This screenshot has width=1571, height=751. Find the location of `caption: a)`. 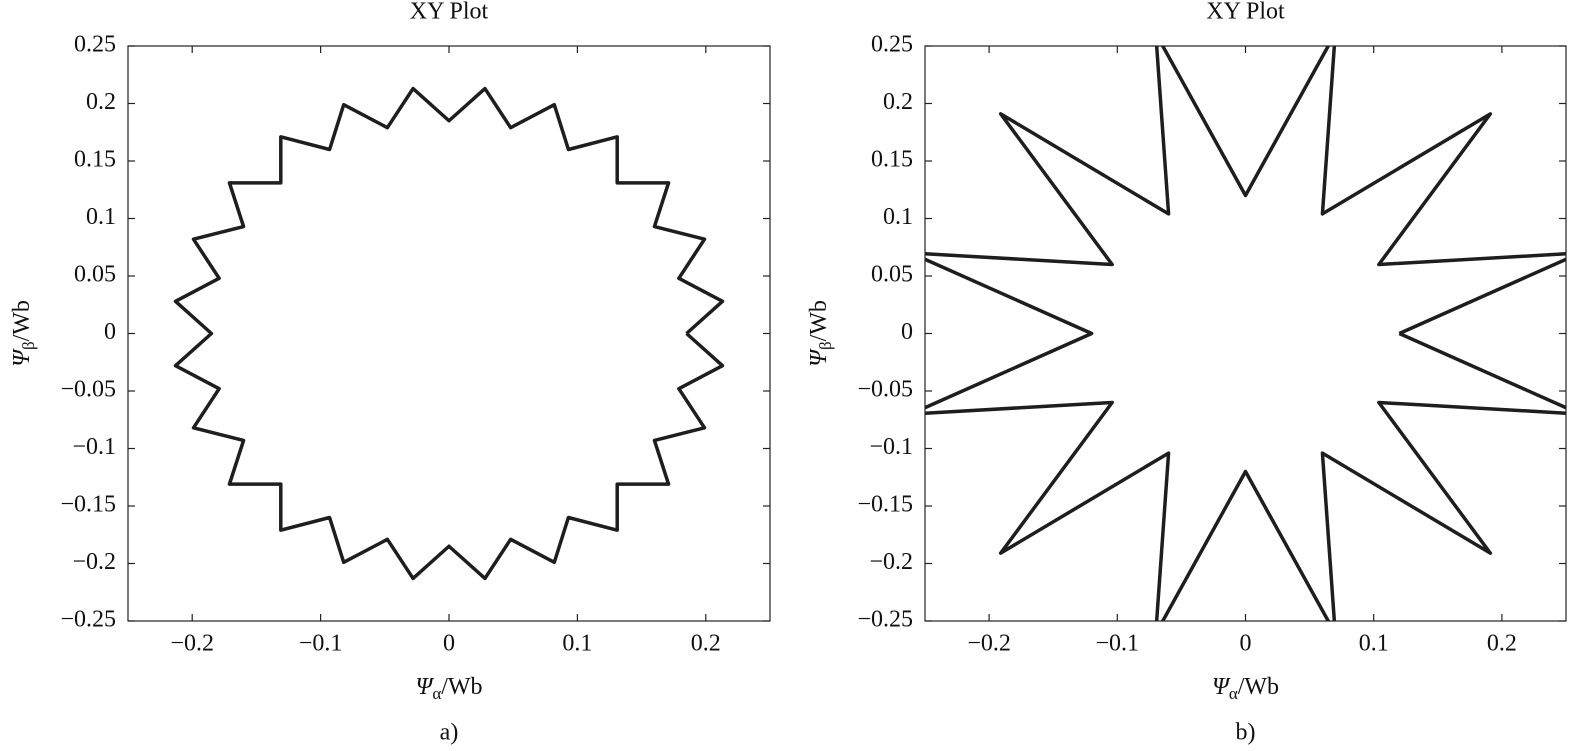

caption: a) is located at coordinates (449, 733).